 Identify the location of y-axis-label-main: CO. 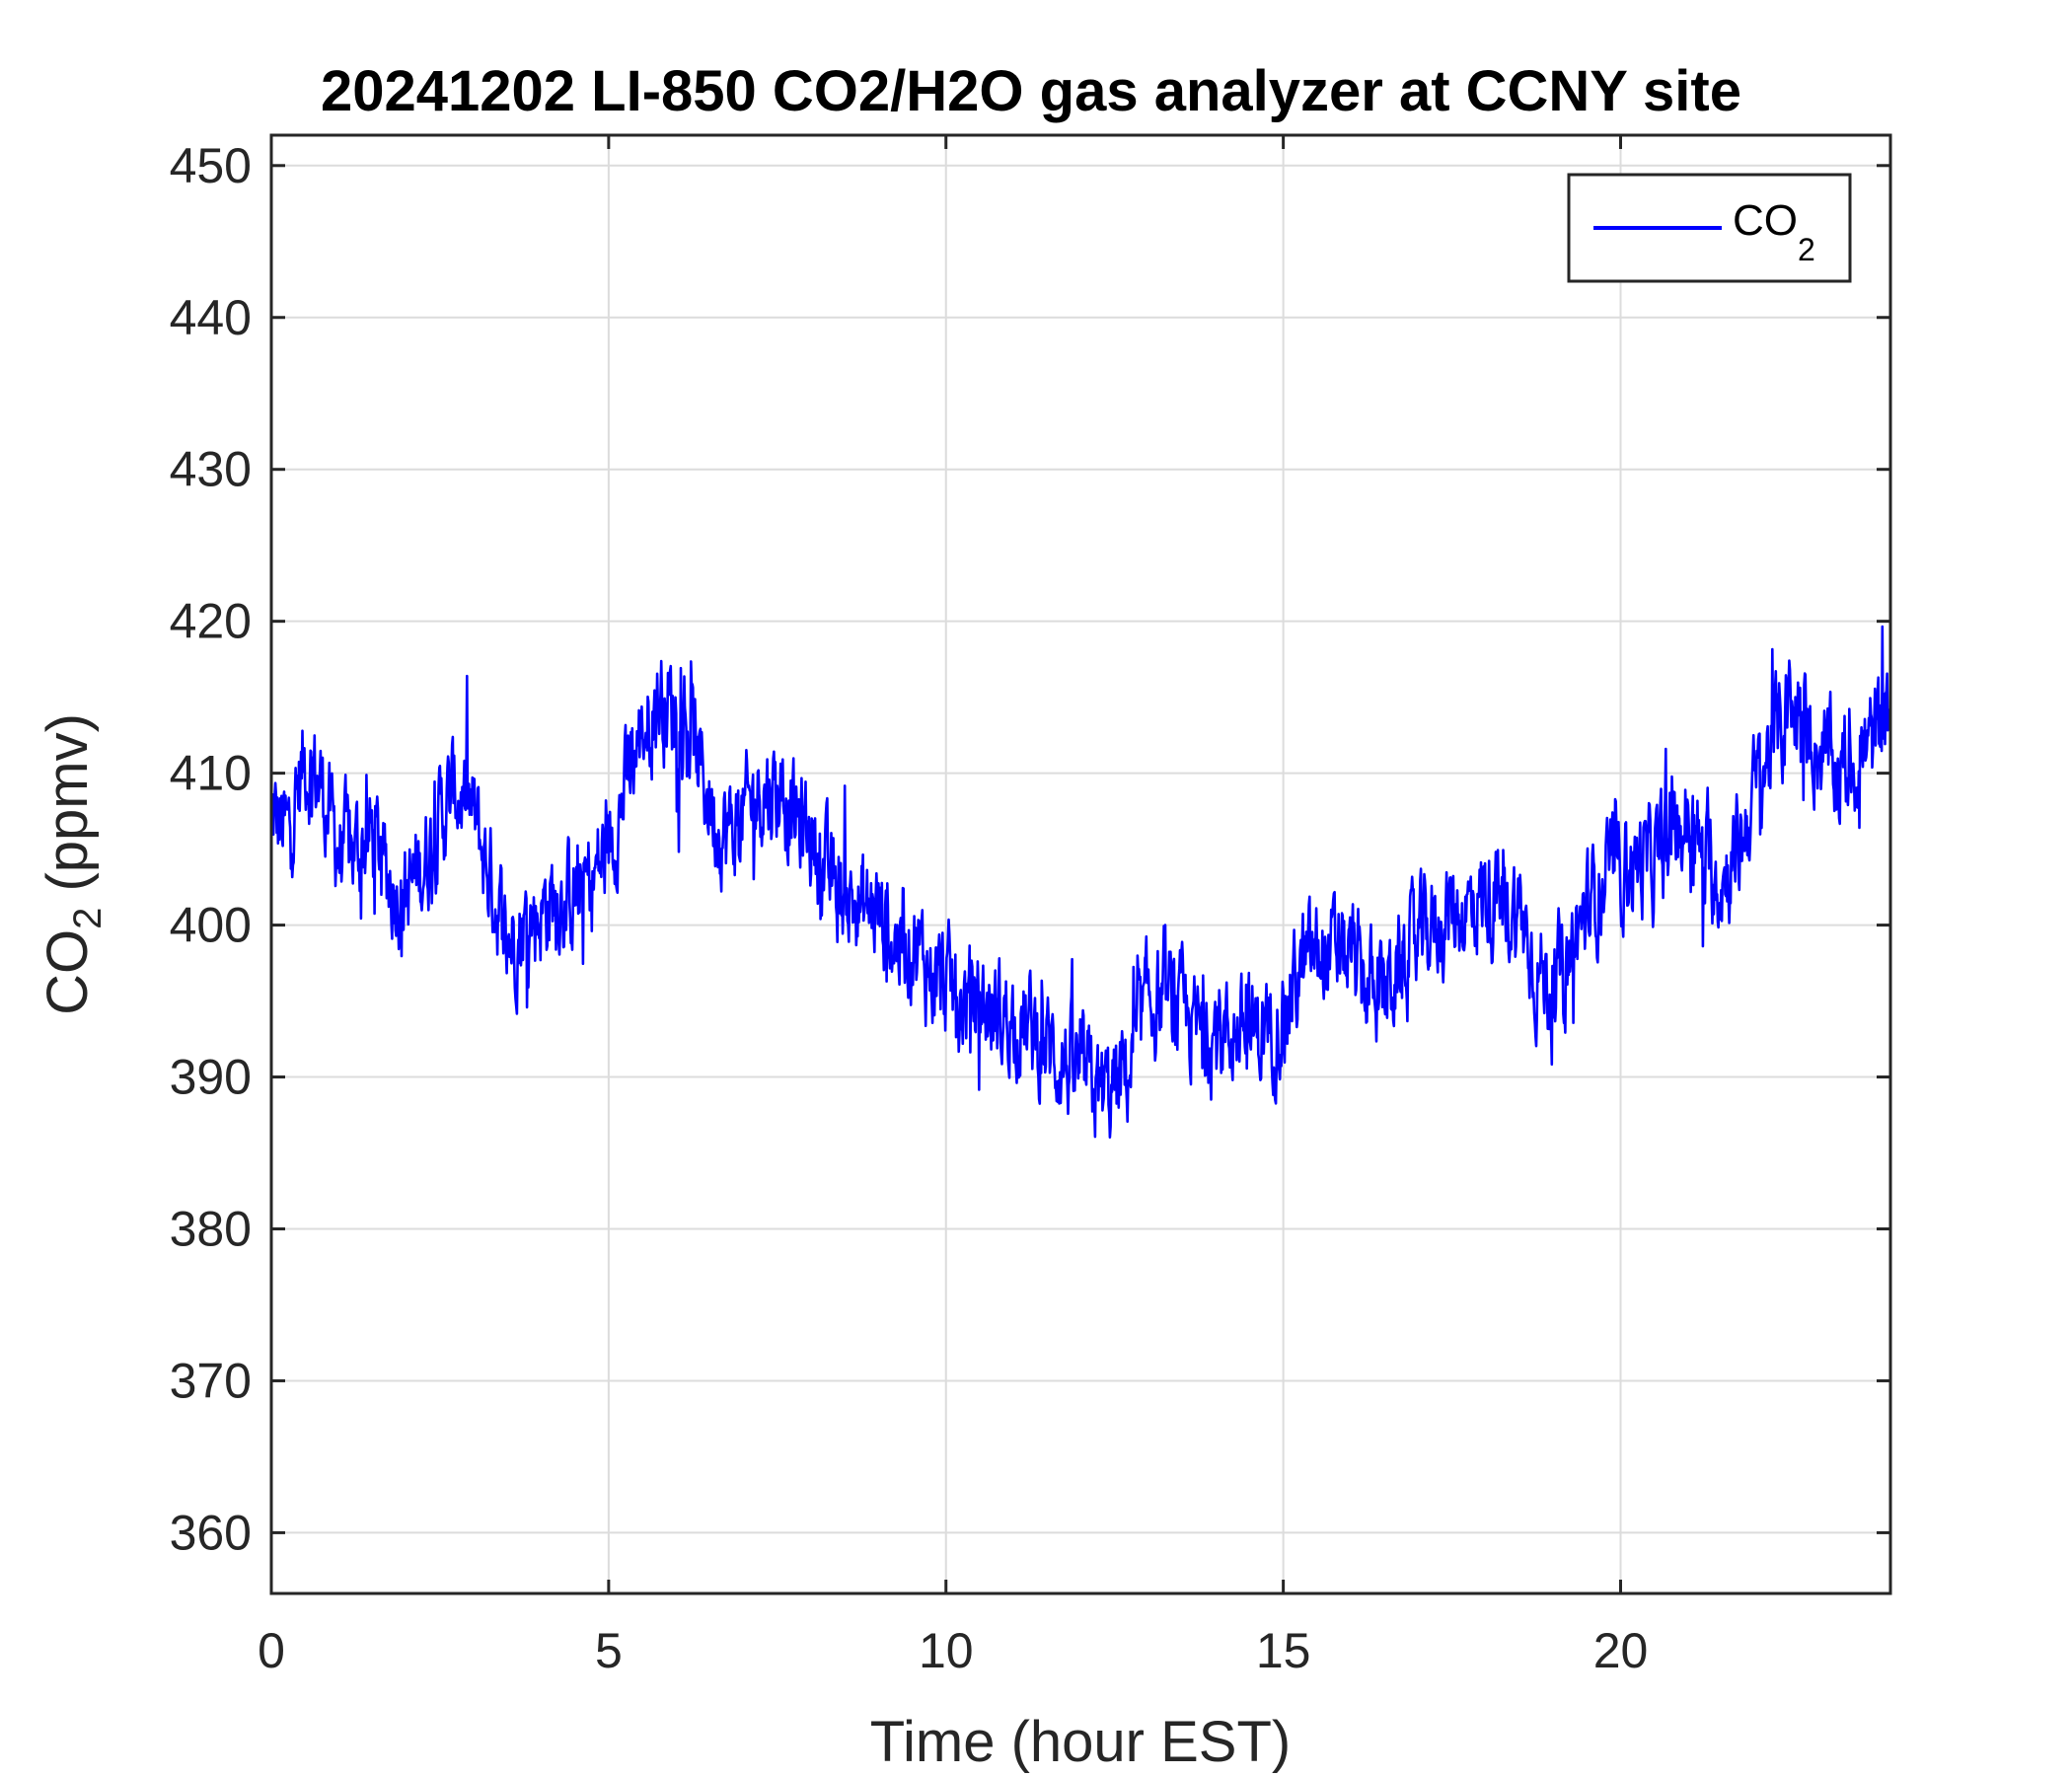
(68, 972).